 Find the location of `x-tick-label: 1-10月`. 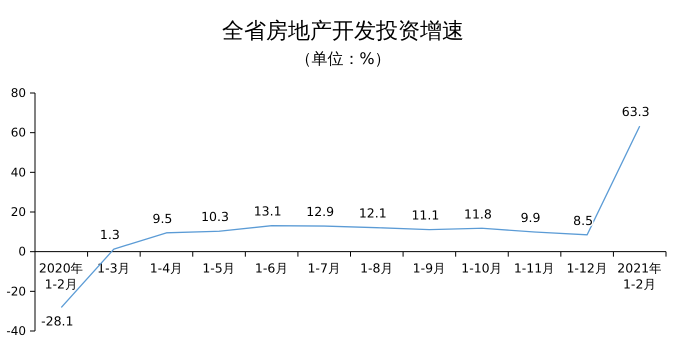

x-tick-label: 1-10月 is located at coordinates (482, 268).